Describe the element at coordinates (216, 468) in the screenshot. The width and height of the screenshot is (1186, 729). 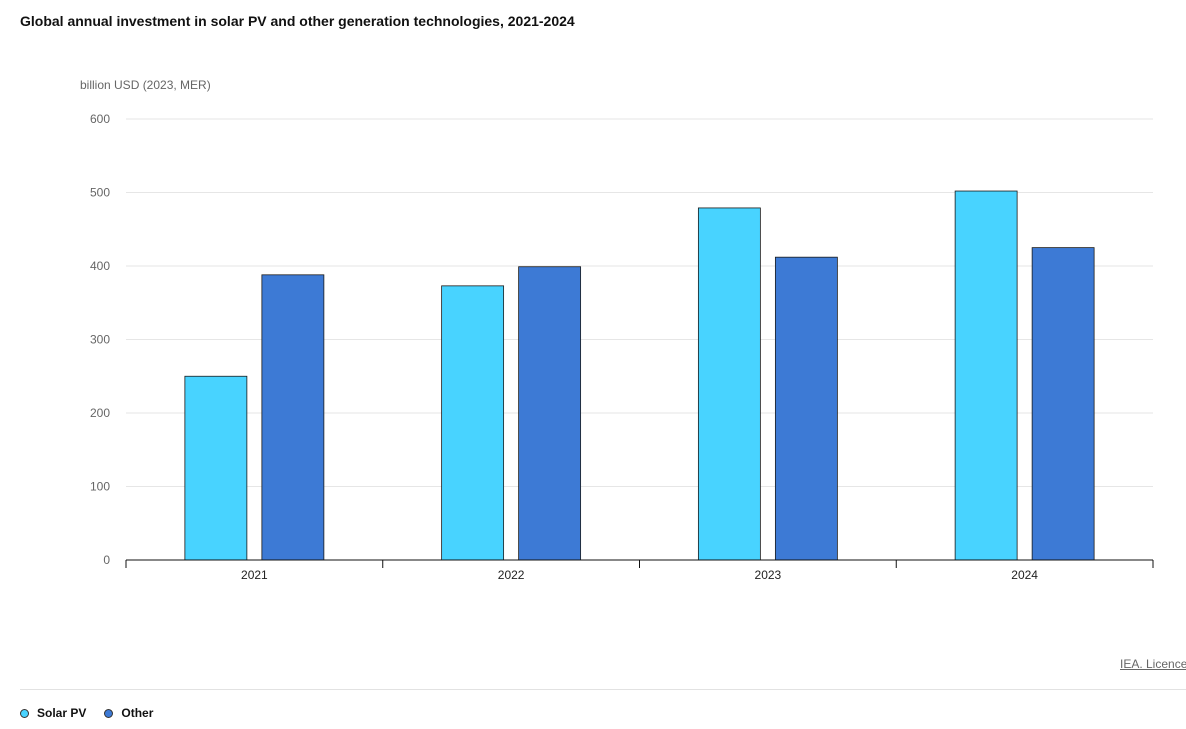
I see `bar-solar-pv-2021` at that location.